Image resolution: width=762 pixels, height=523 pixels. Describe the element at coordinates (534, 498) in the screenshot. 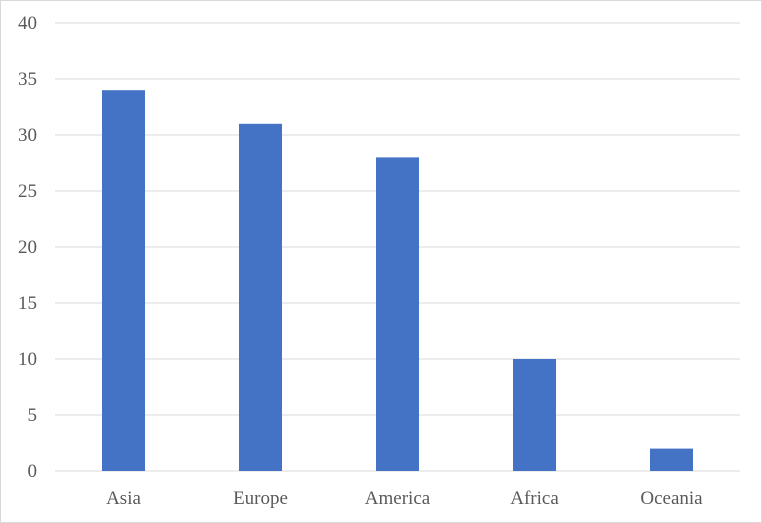

I see `x-tick-label-africa: Africa` at that location.